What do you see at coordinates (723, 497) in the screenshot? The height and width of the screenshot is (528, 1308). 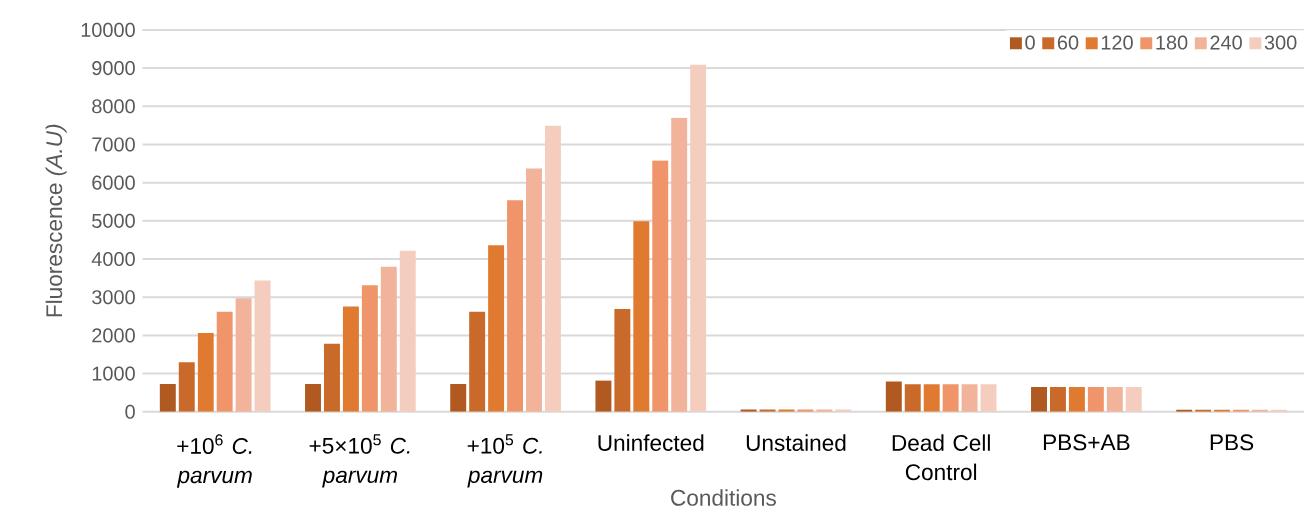 I see `x-axis-title: Conditions` at bounding box center [723, 497].